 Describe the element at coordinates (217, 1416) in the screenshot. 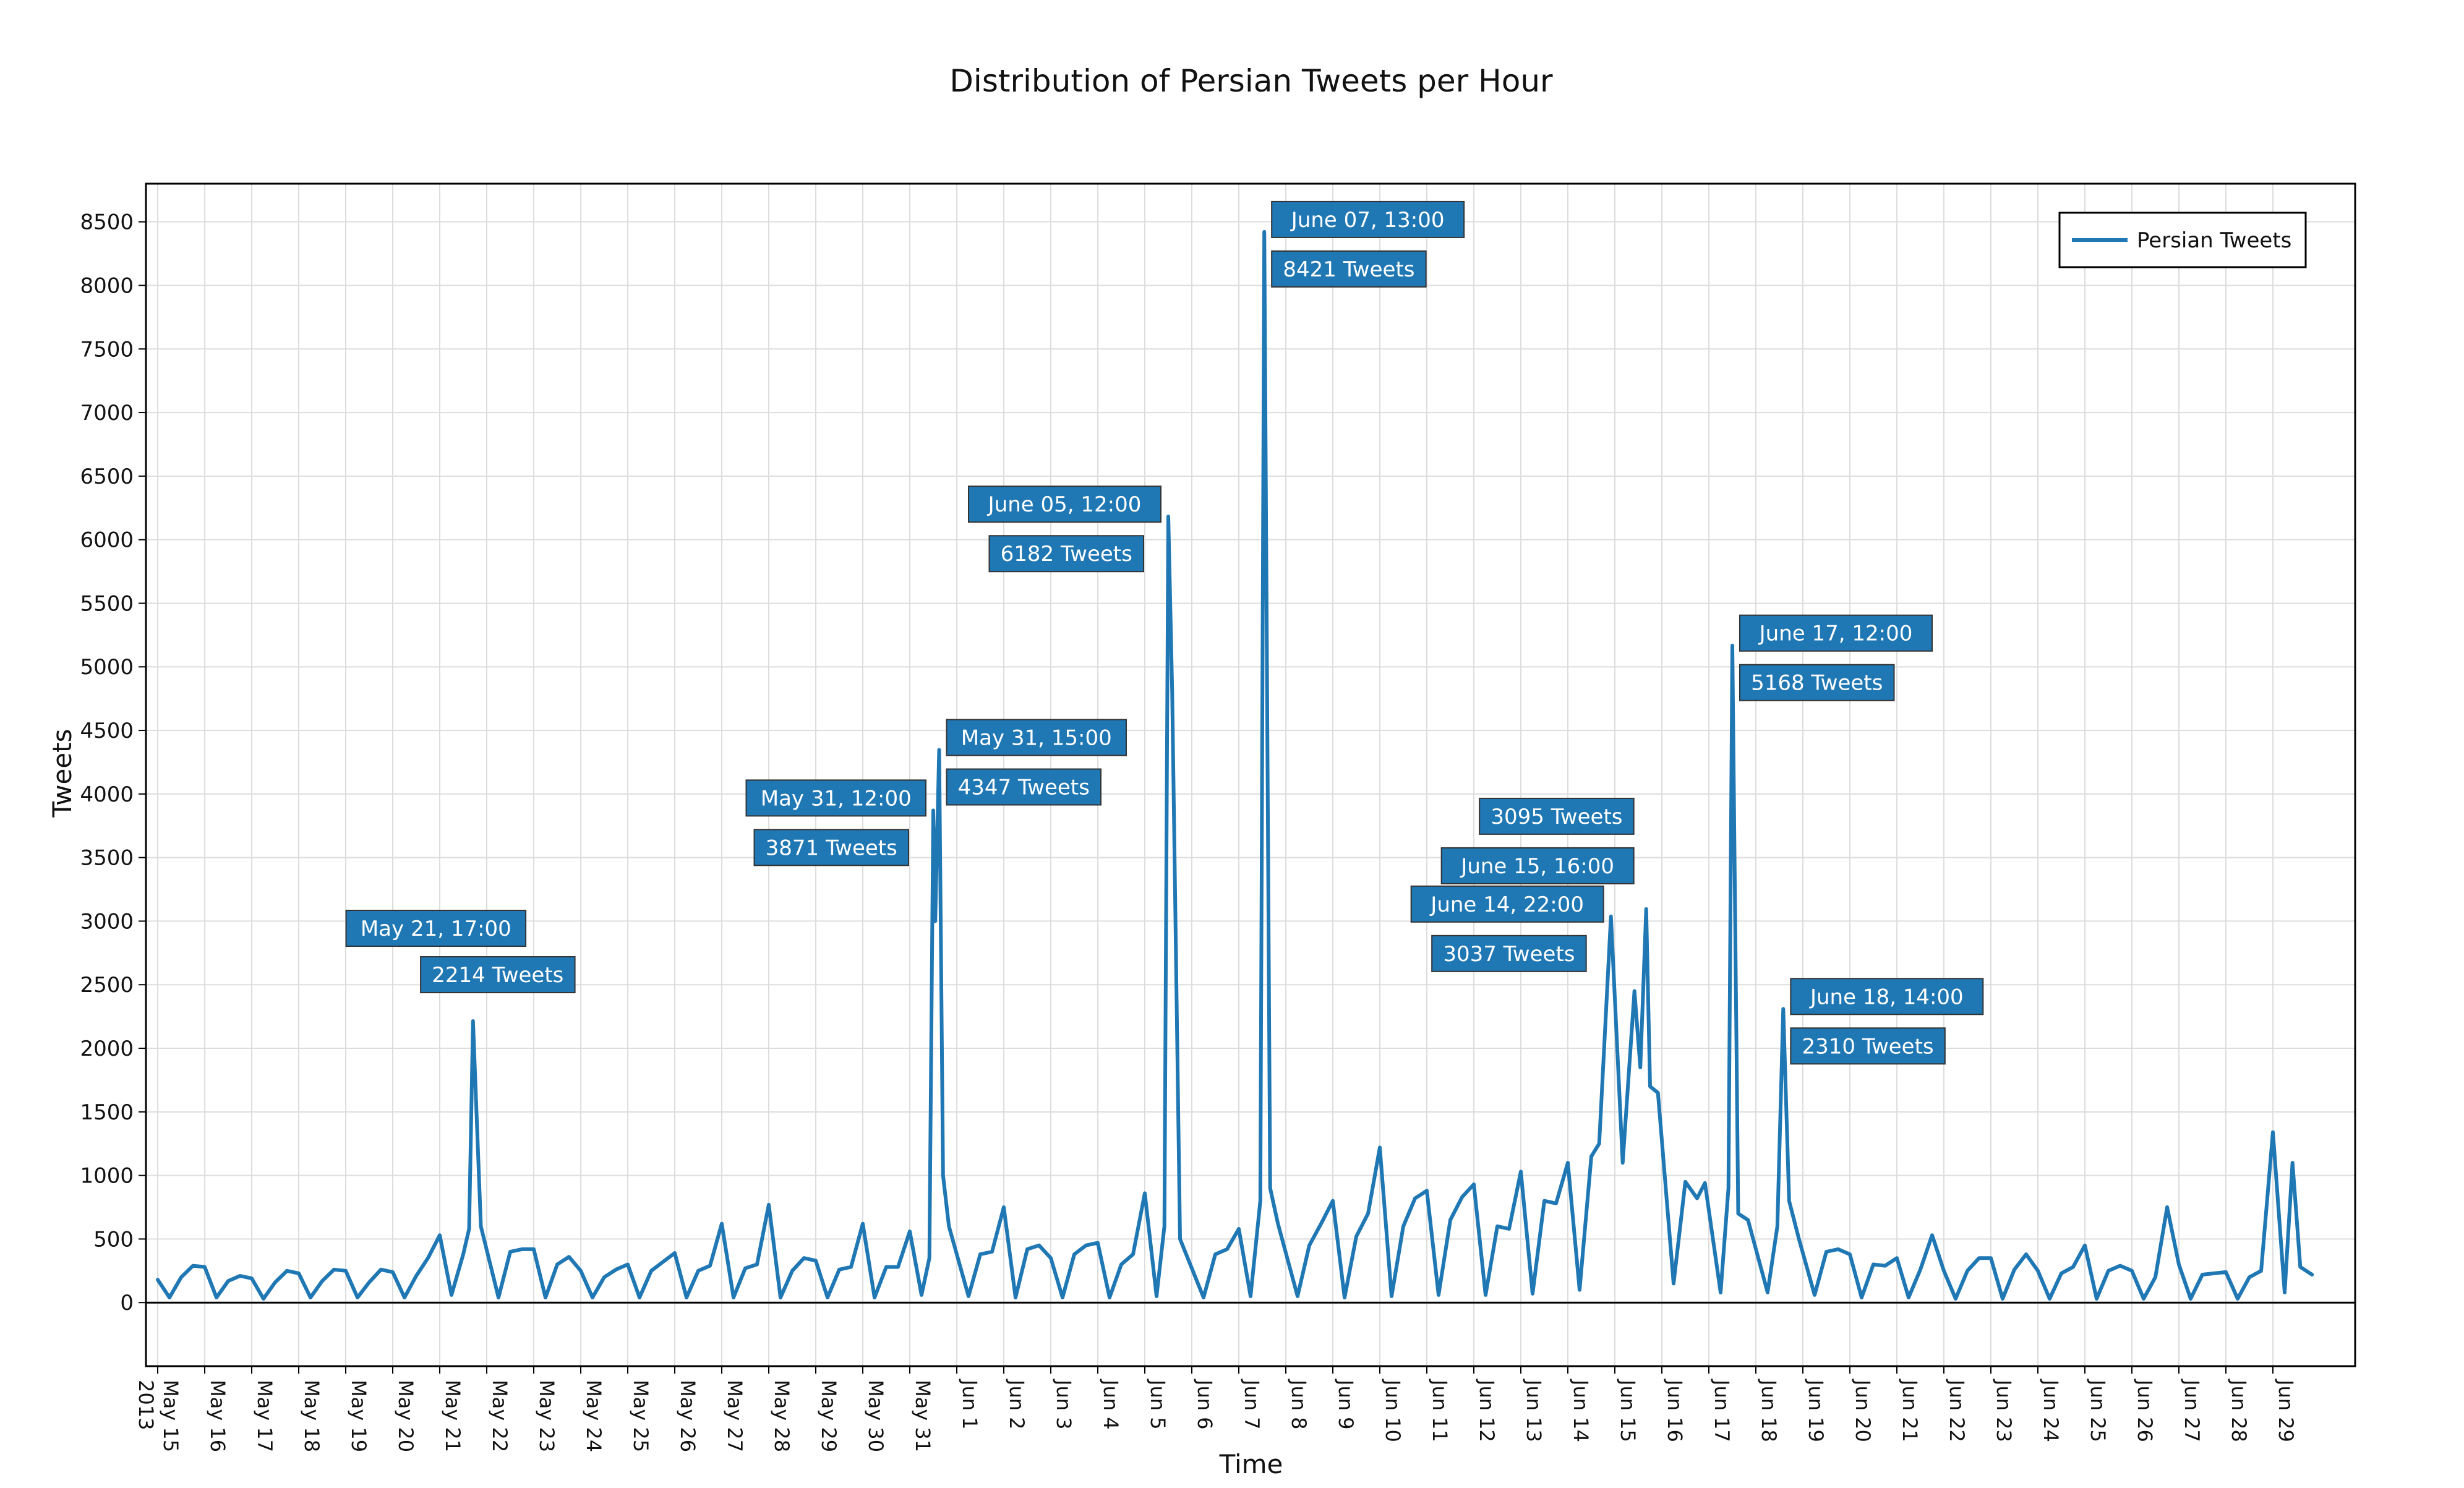

I see `x-tick-label: May 16` at that location.